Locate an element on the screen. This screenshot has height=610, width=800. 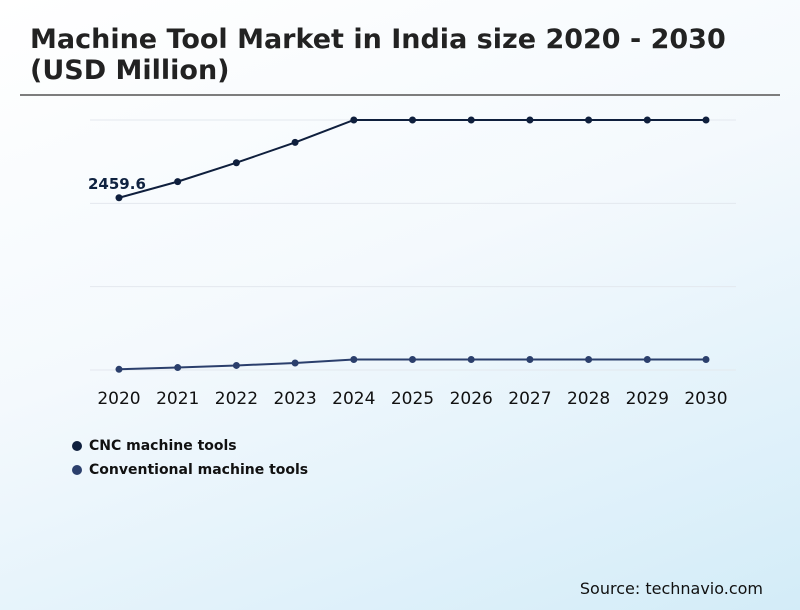
data-point-s1-2029 is located at coordinates (647, 359).